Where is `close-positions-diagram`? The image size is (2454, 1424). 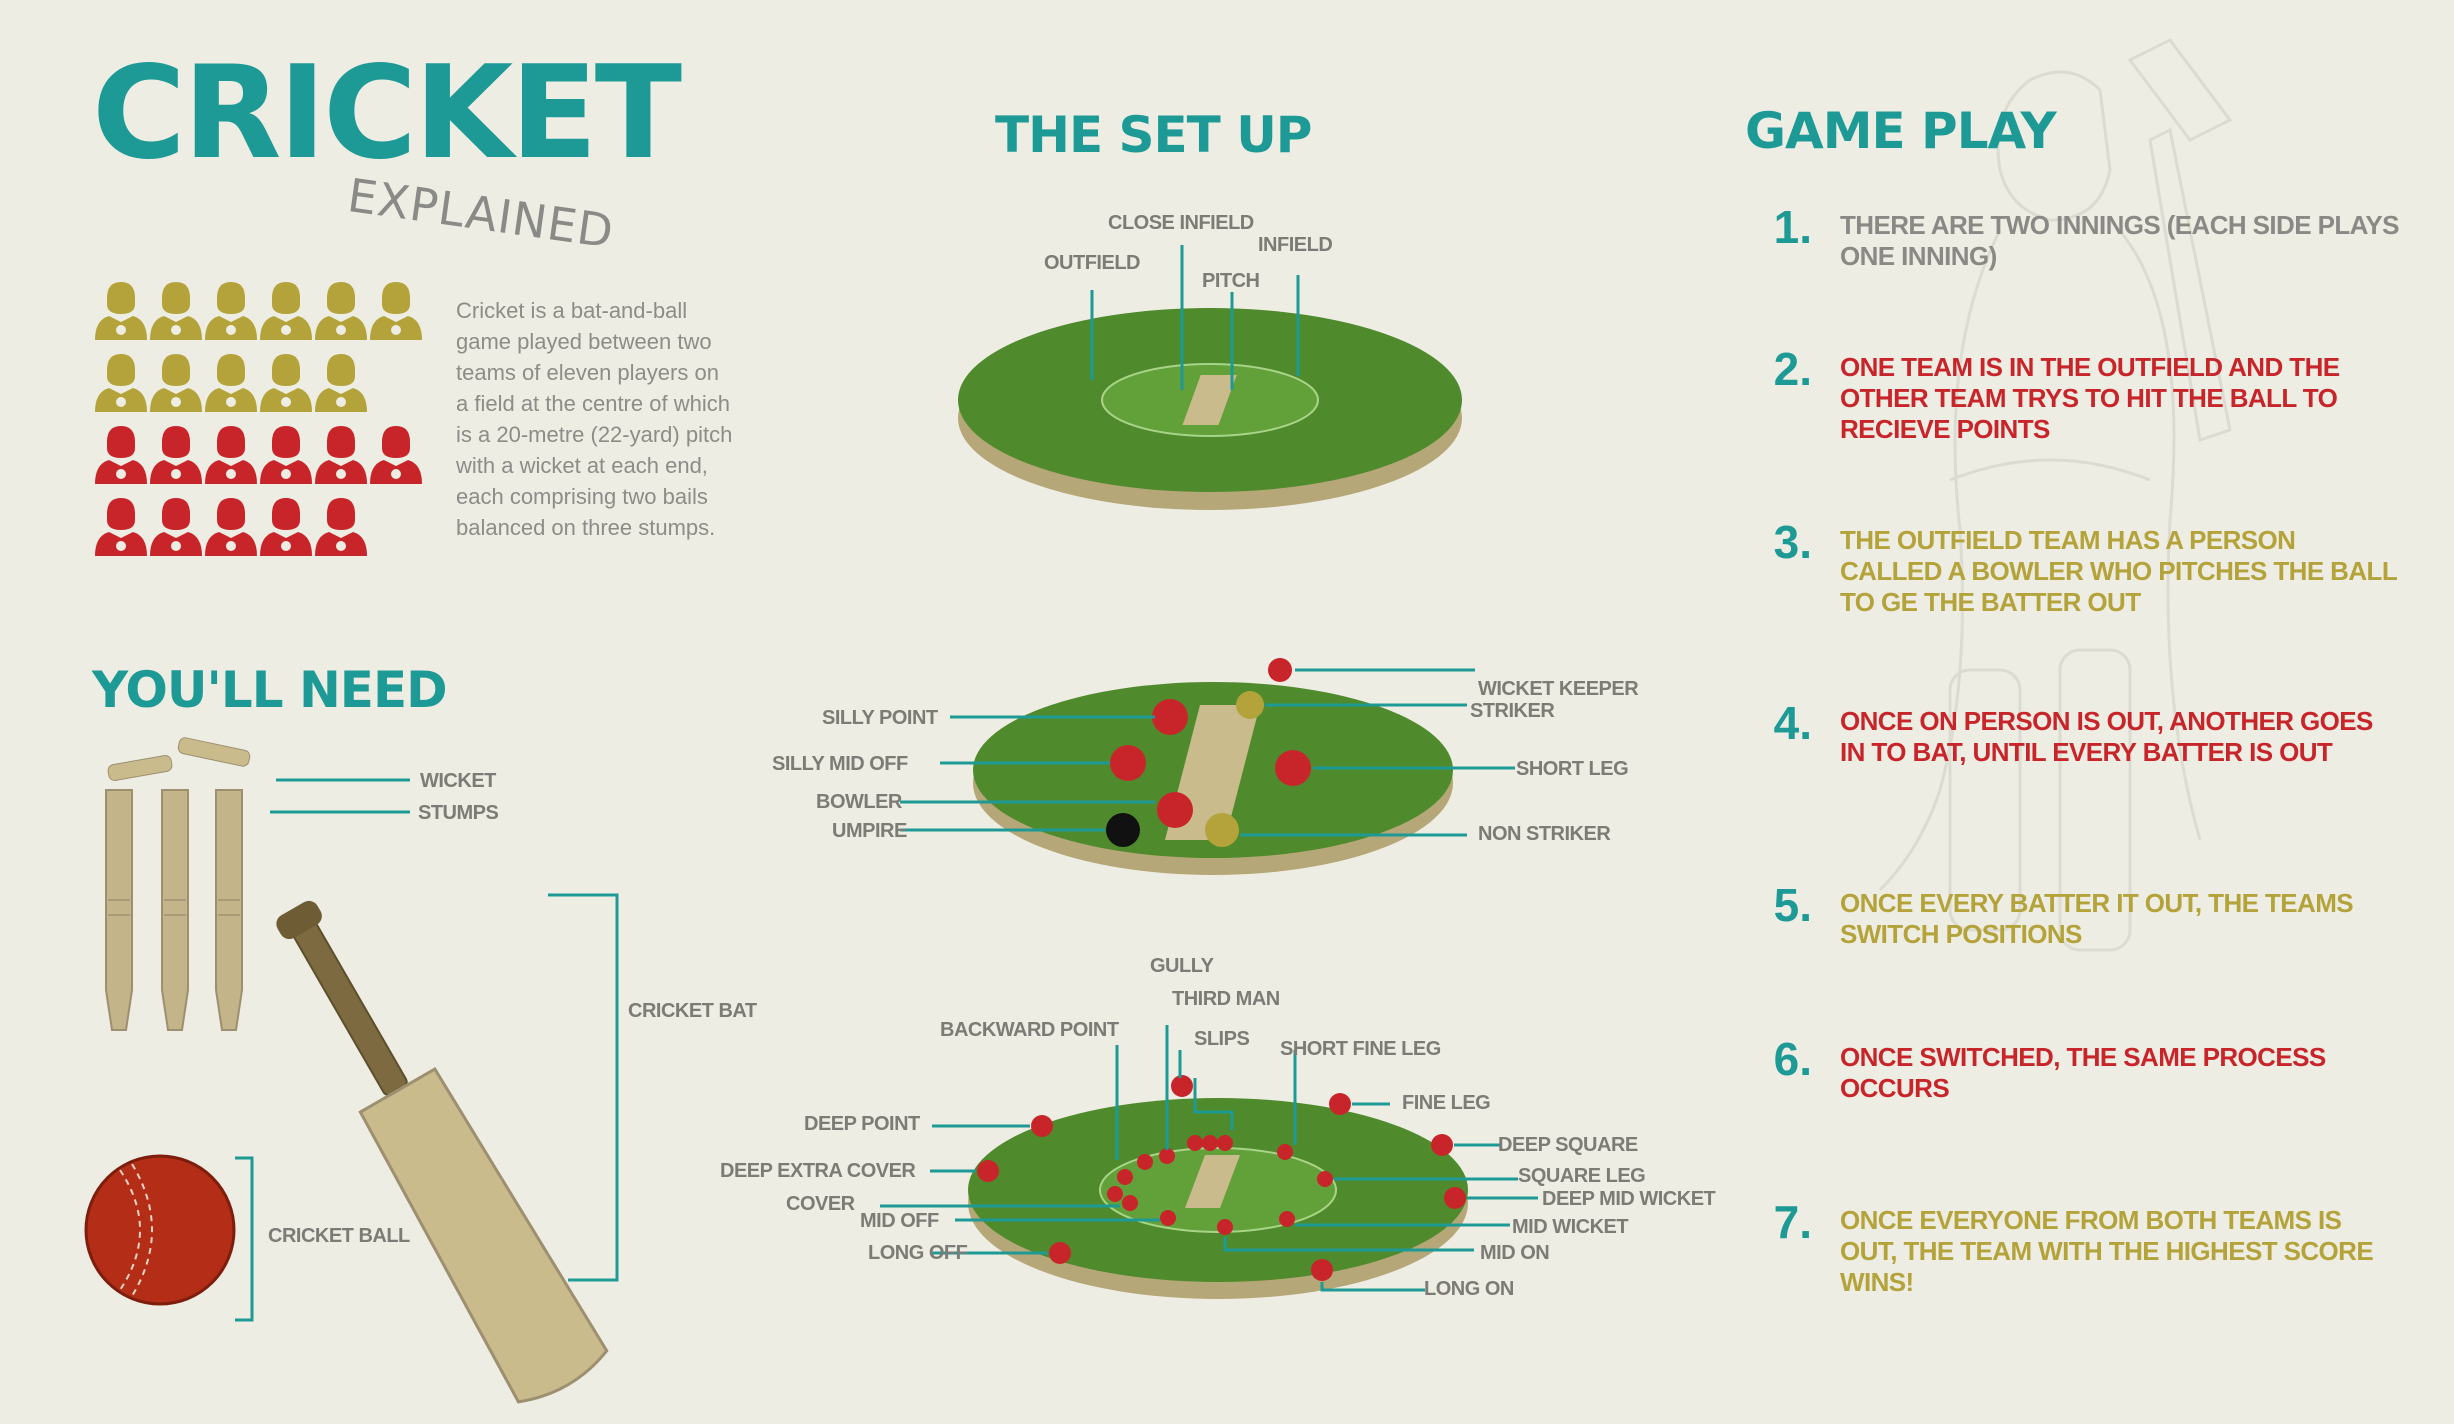
close-positions-diagram is located at coordinates (1207, 766).